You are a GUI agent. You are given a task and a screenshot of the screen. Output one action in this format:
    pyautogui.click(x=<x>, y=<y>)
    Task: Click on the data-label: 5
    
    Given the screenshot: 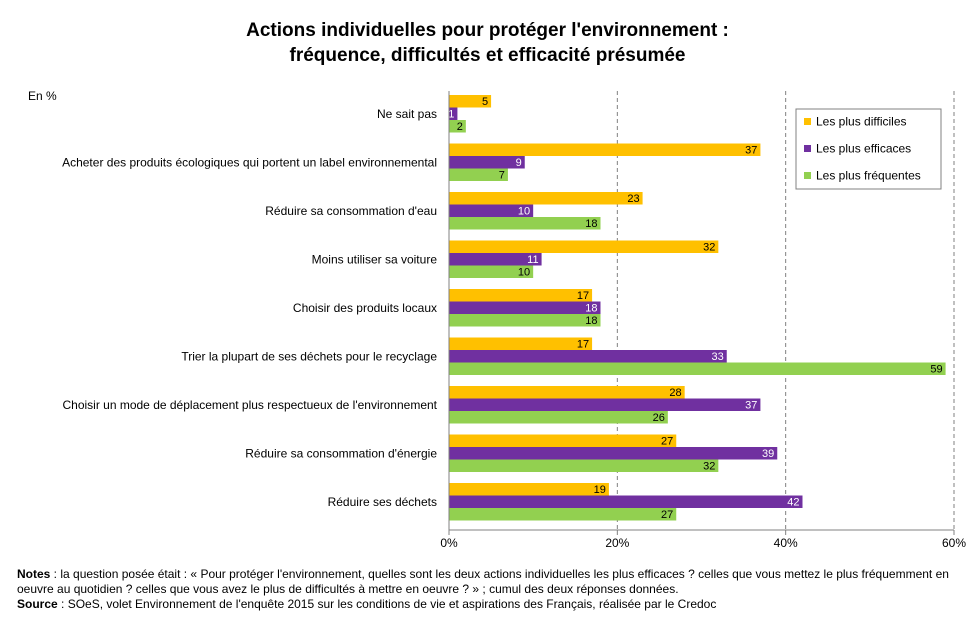 What is the action you would take?
    pyautogui.click(x=485, y=102)
    